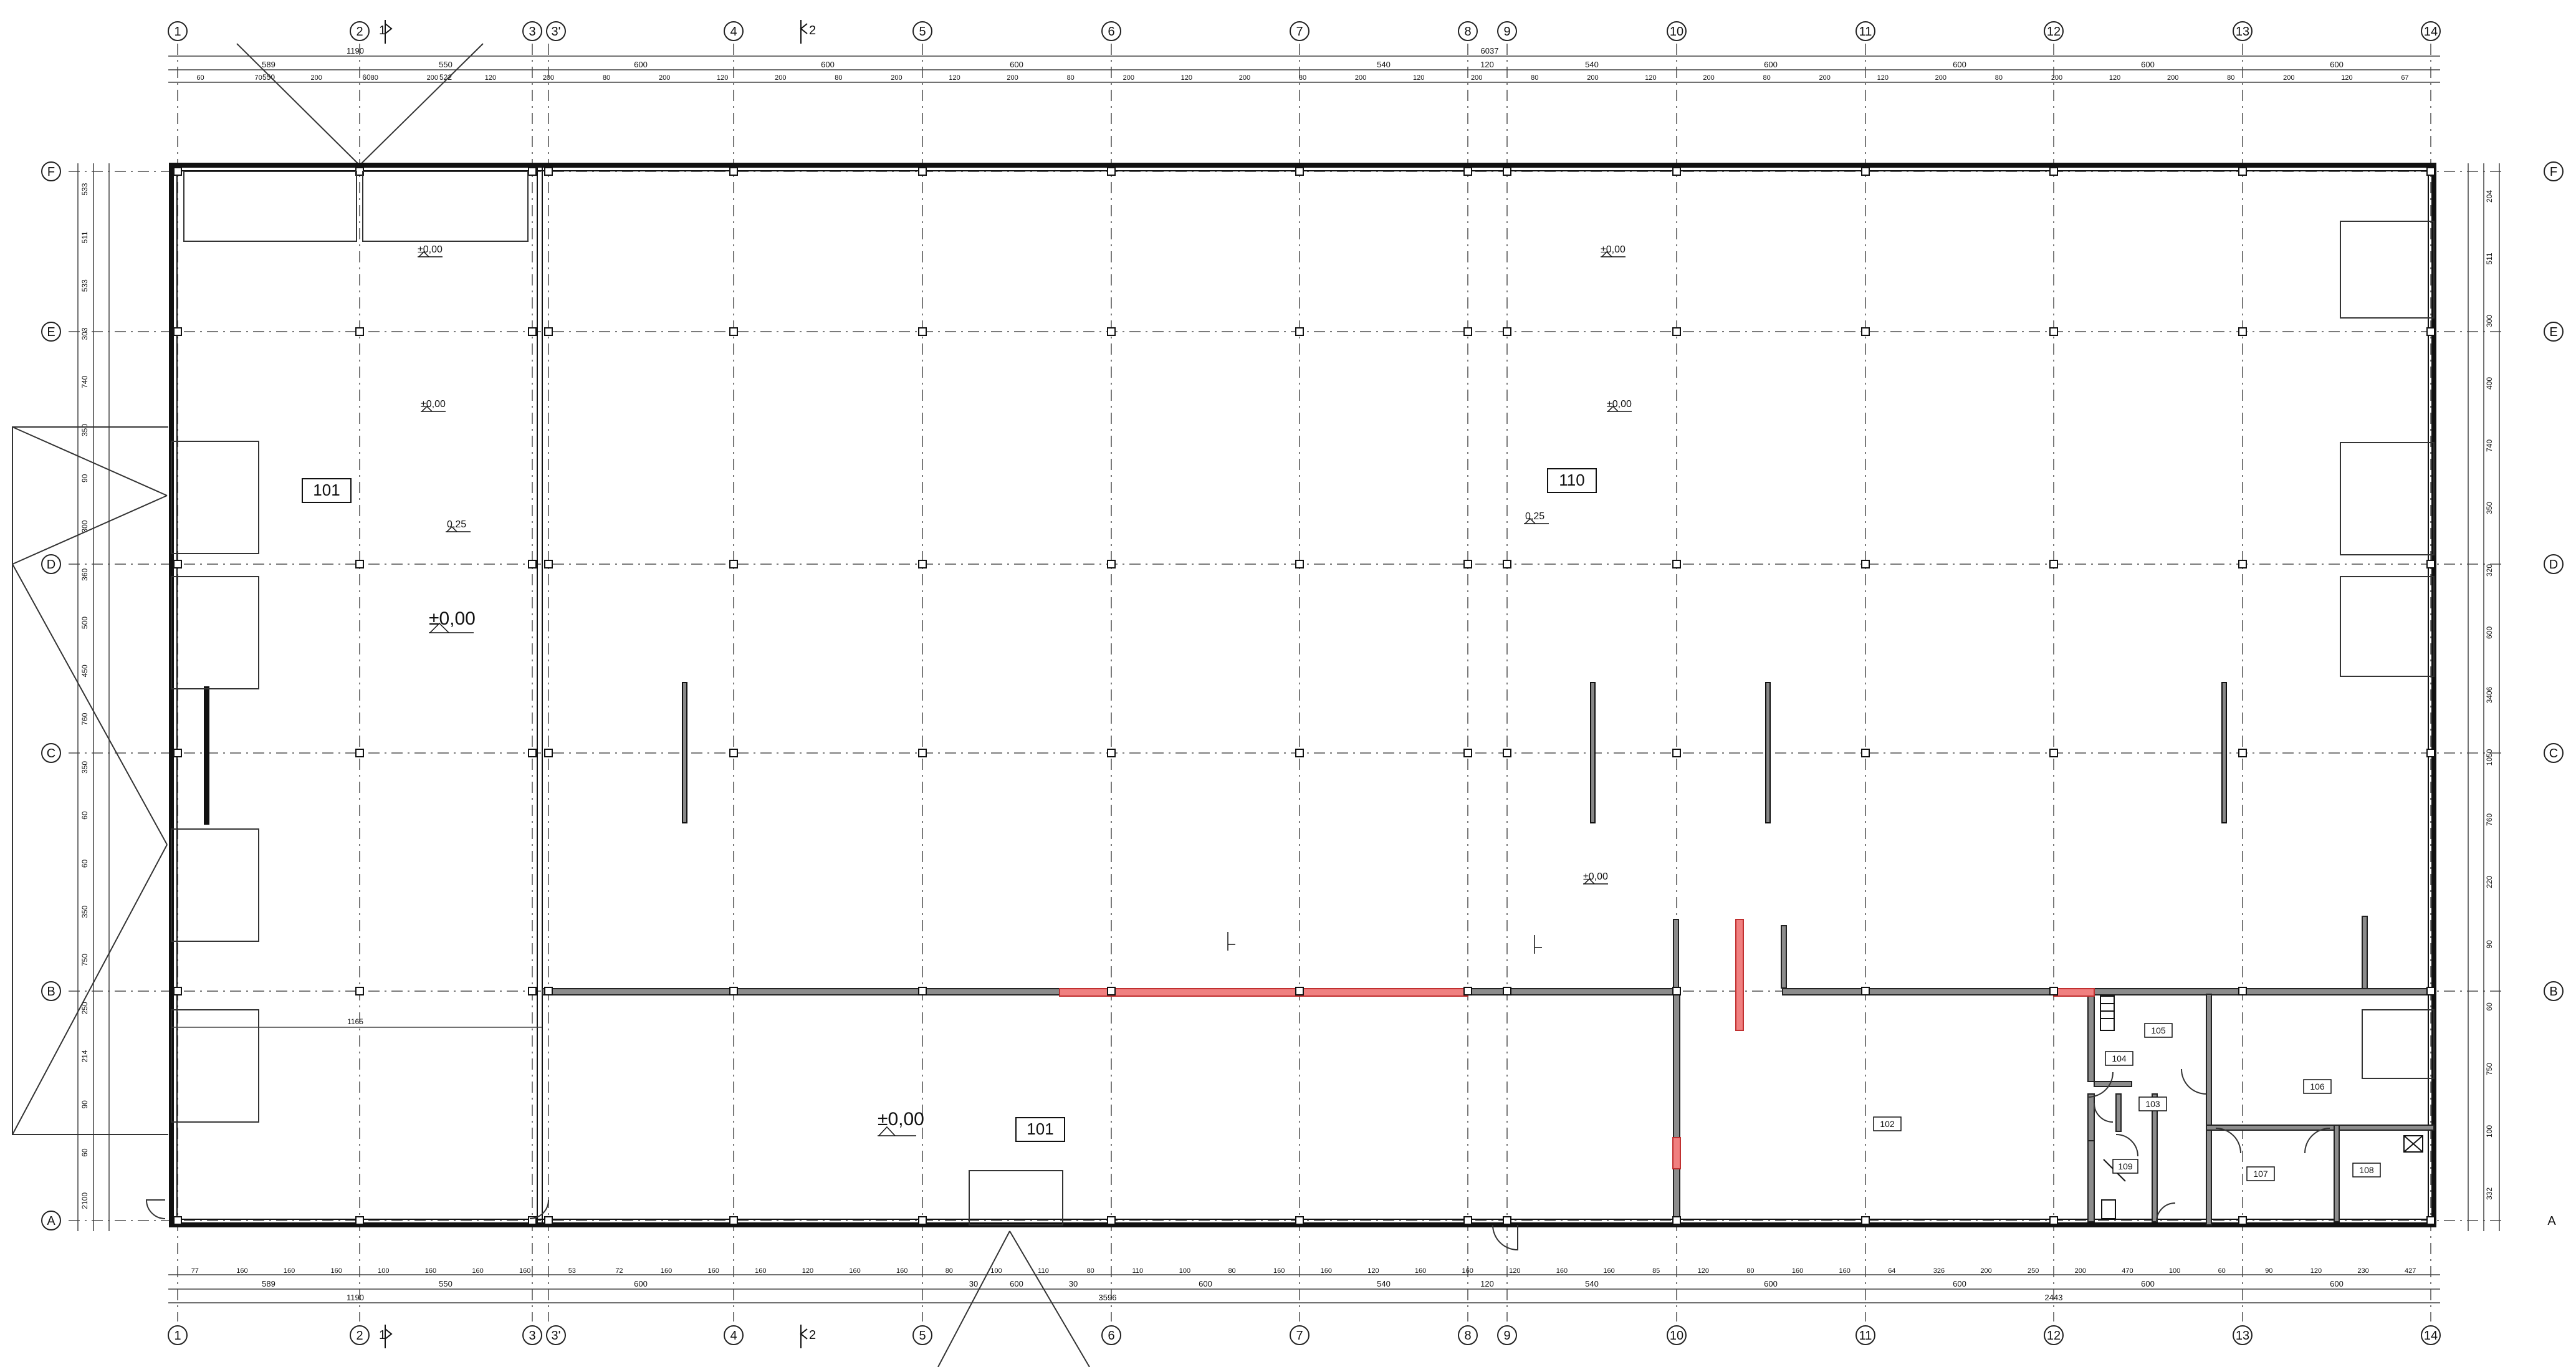 The width and height of the screenshot is (2576, 1367). I want to click on axis-label-3prime: 3', so click(556, 32).